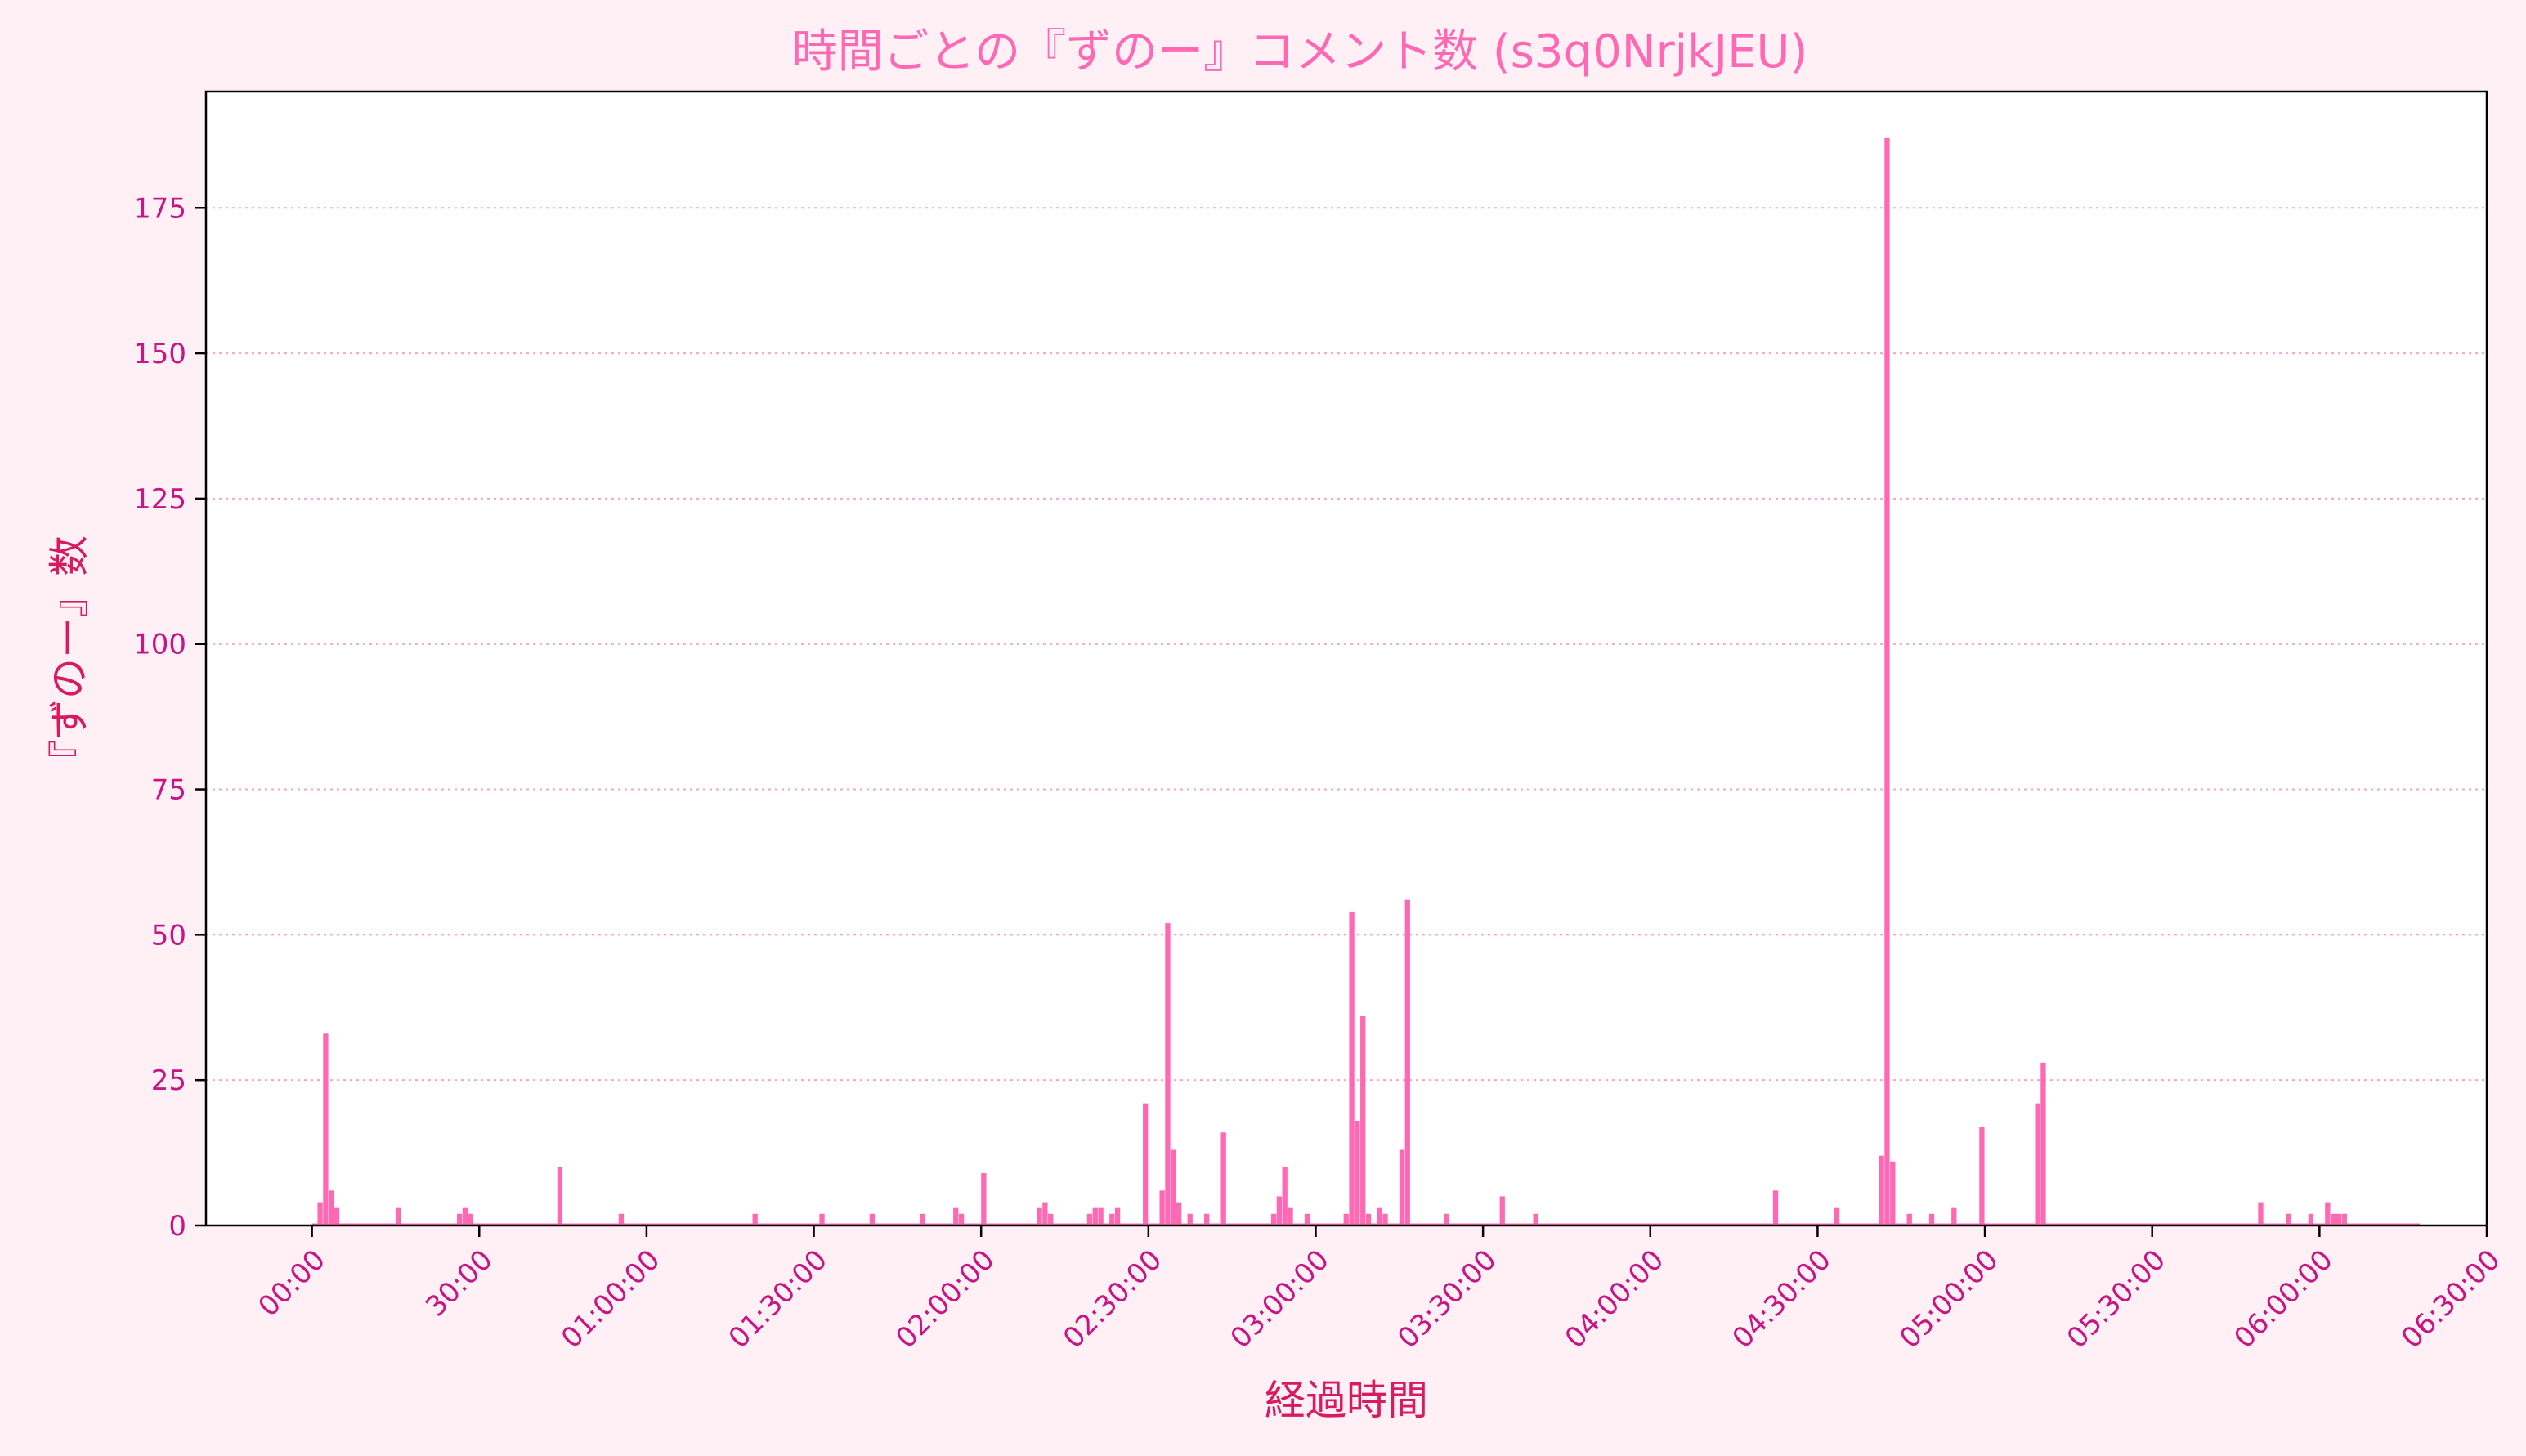 The image size is (2526, 1456). I want to click on x-tick-label: 06:30:00, so click(2450, 1299).